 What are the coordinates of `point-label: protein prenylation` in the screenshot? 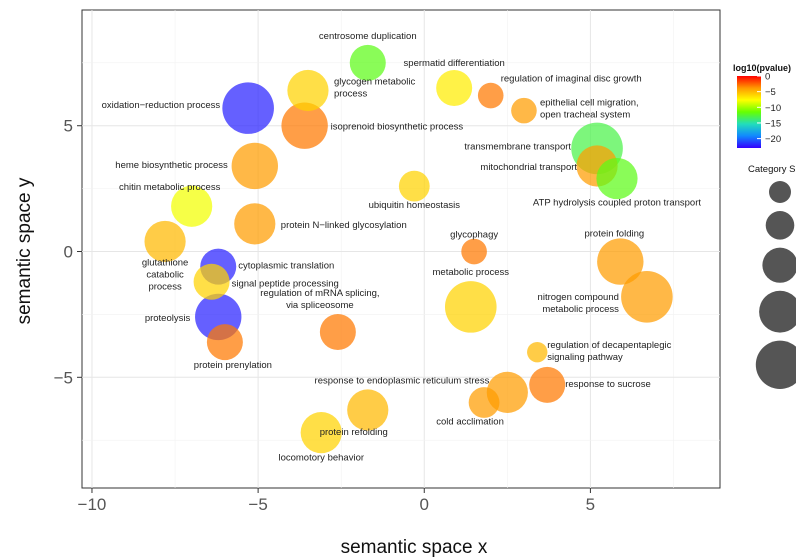 It's located at (233, 365).